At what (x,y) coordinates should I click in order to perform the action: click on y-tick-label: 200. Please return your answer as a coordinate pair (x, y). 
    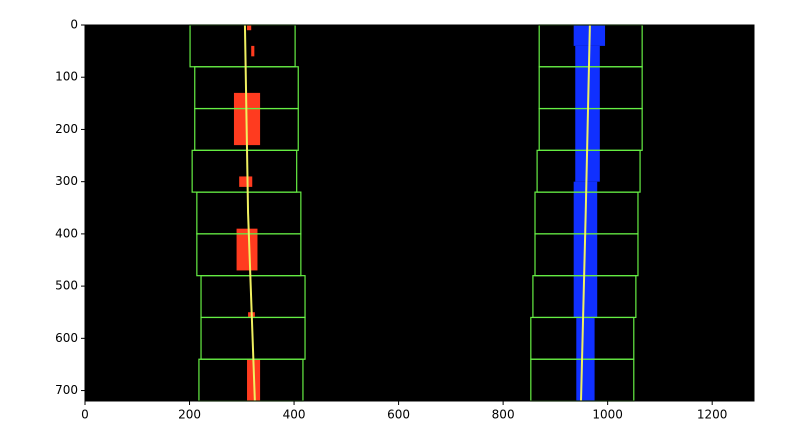
    Looking at the image, I should click on (66, 129).